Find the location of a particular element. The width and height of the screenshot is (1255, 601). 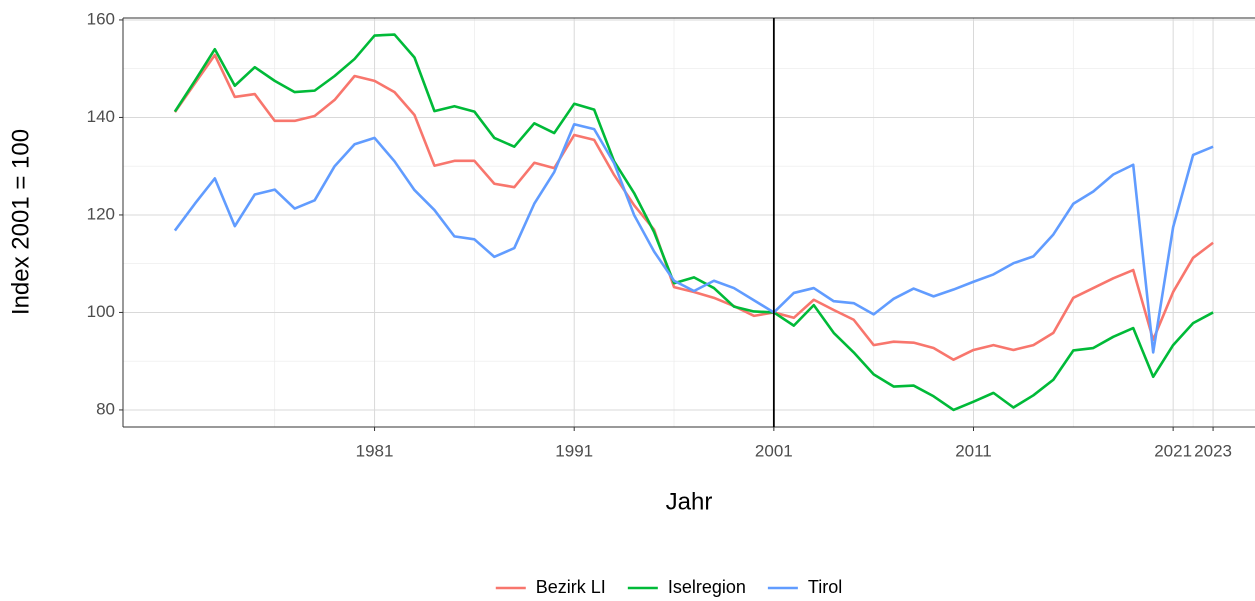

x-tick-label: 2011 is located at coordinates (973, 450).